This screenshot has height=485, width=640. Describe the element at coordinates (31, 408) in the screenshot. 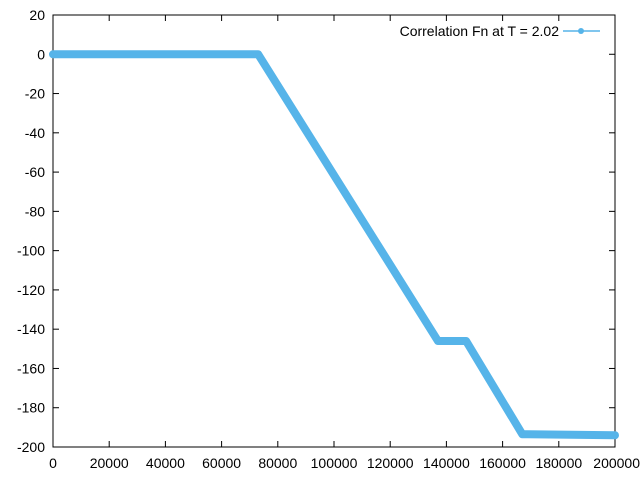

I see `y-tick-label: -180` at that location.